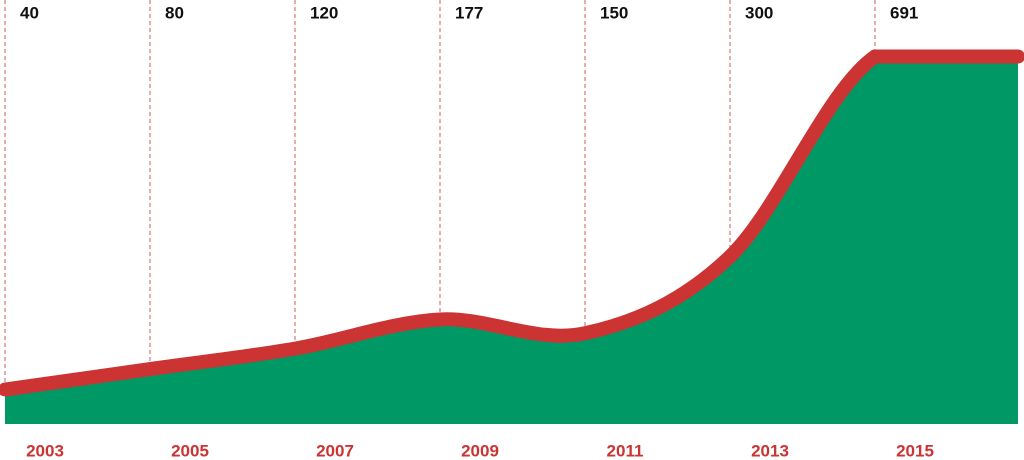 This screenshot has height=460, width=1024. I want to click on value-label: 150, so click(614, 12).